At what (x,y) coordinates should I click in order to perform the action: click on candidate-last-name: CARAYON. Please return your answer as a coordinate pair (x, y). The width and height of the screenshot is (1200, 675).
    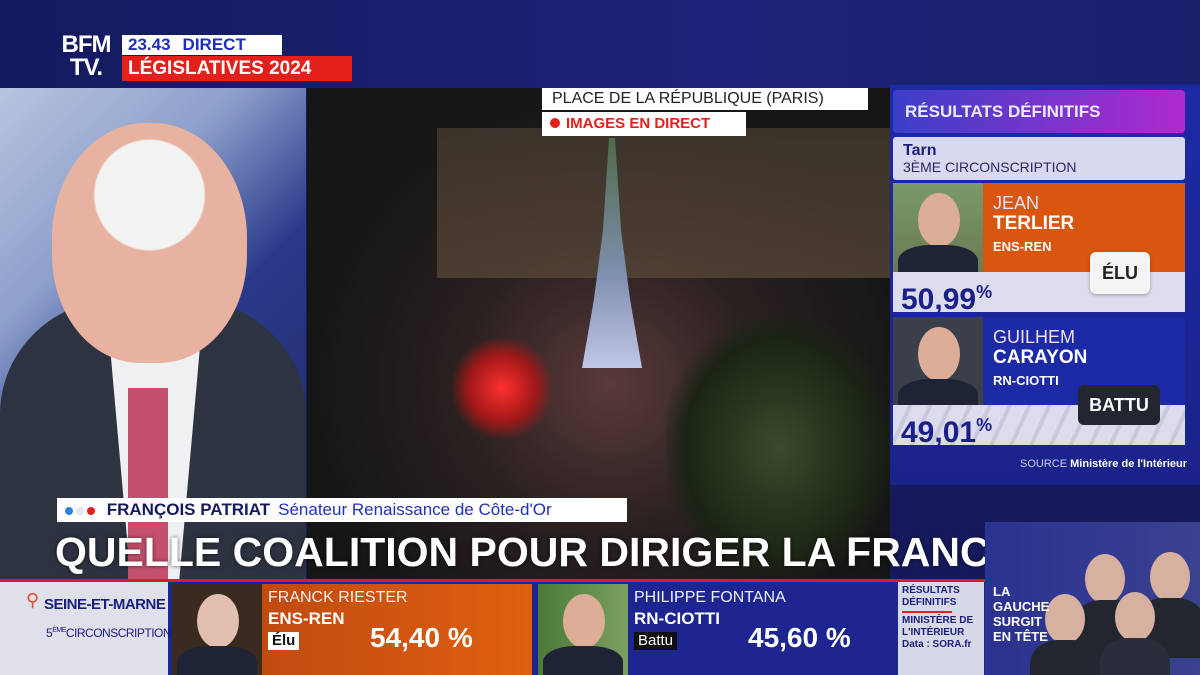
    Looking at the image, I should click on (1040, 357).